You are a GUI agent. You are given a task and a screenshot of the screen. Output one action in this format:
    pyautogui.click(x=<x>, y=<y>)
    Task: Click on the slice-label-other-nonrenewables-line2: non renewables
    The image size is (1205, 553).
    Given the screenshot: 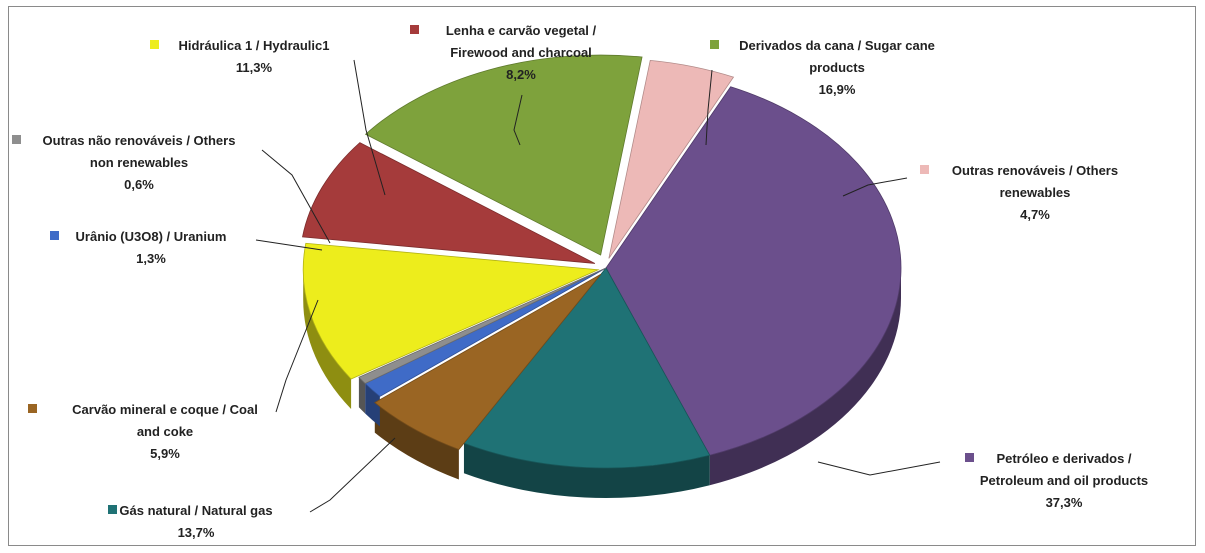 What is the action you would take?
    pyautogui.click(x=139, y=162)
    